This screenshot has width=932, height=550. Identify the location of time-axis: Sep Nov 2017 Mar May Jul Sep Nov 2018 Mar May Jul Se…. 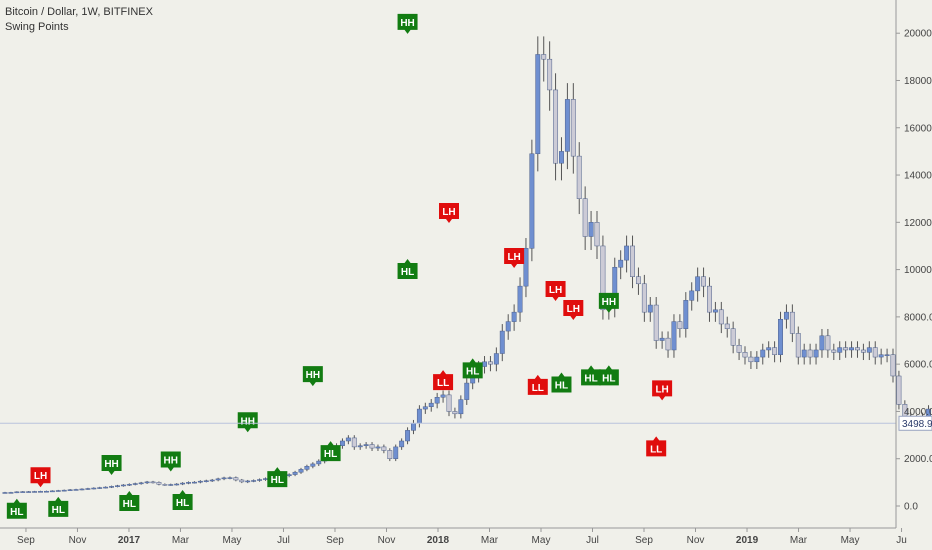
(462, 537).